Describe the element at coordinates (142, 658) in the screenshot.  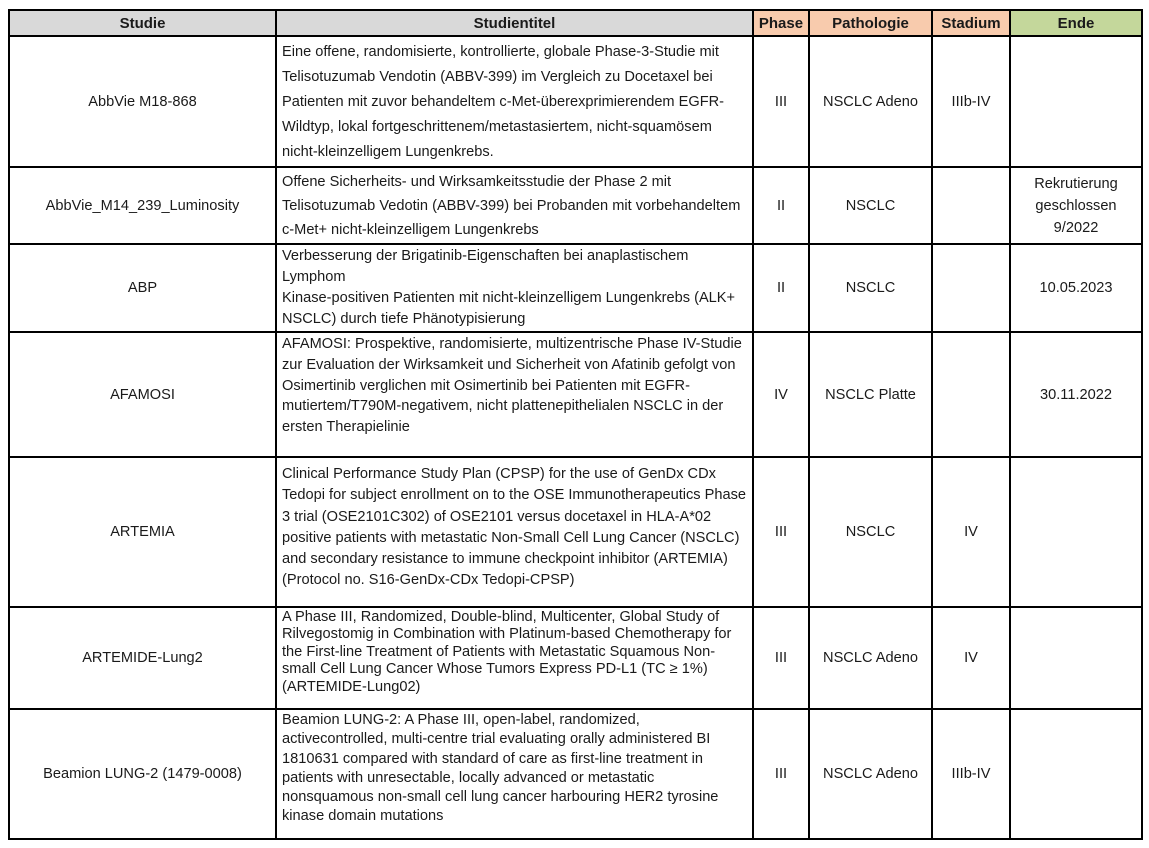
I see `studie-cell: ARTEMIDE-Lung2` at that location.